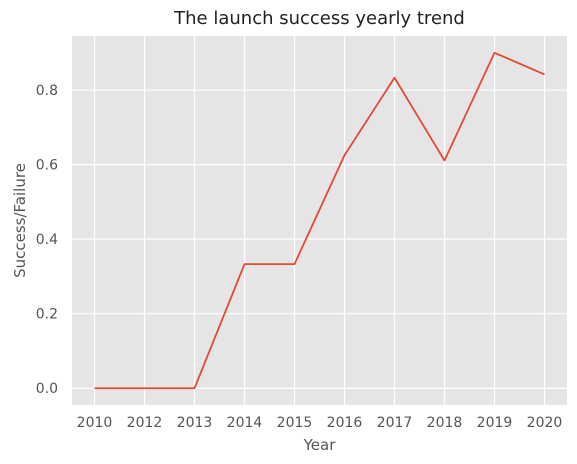  Describe the element at coordinates (295, 423) in the screenshot. I see `x-tick-label: 2015` at that location.